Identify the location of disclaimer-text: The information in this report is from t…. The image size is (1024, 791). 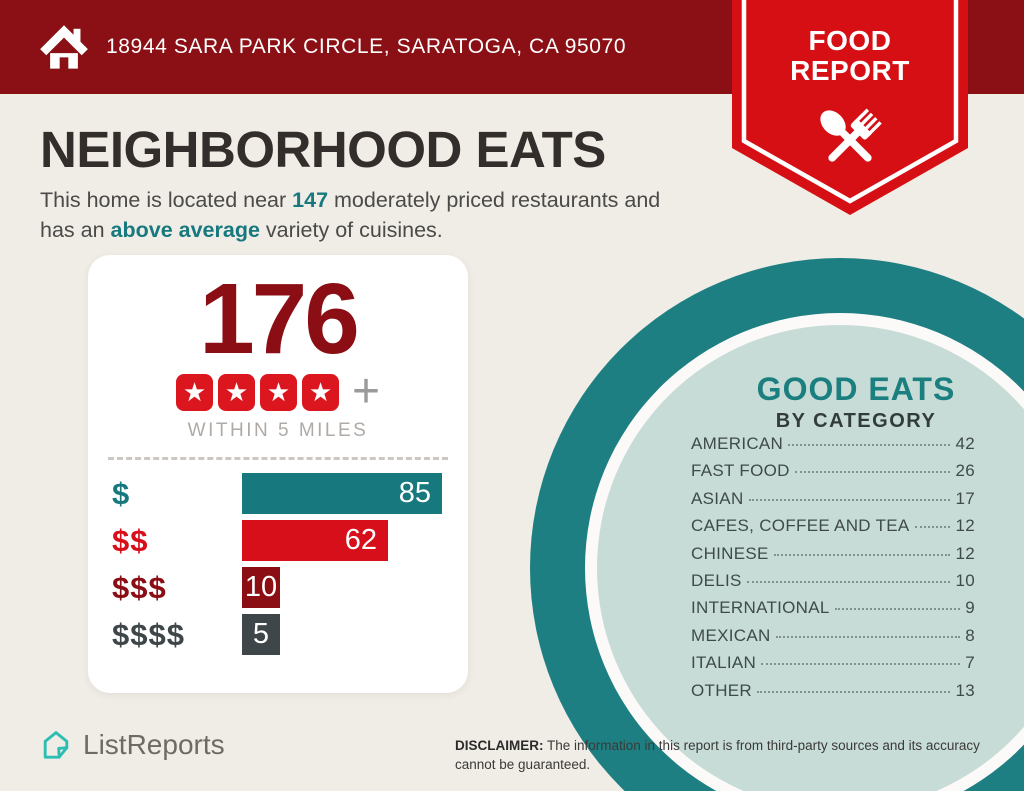
(717, 755).